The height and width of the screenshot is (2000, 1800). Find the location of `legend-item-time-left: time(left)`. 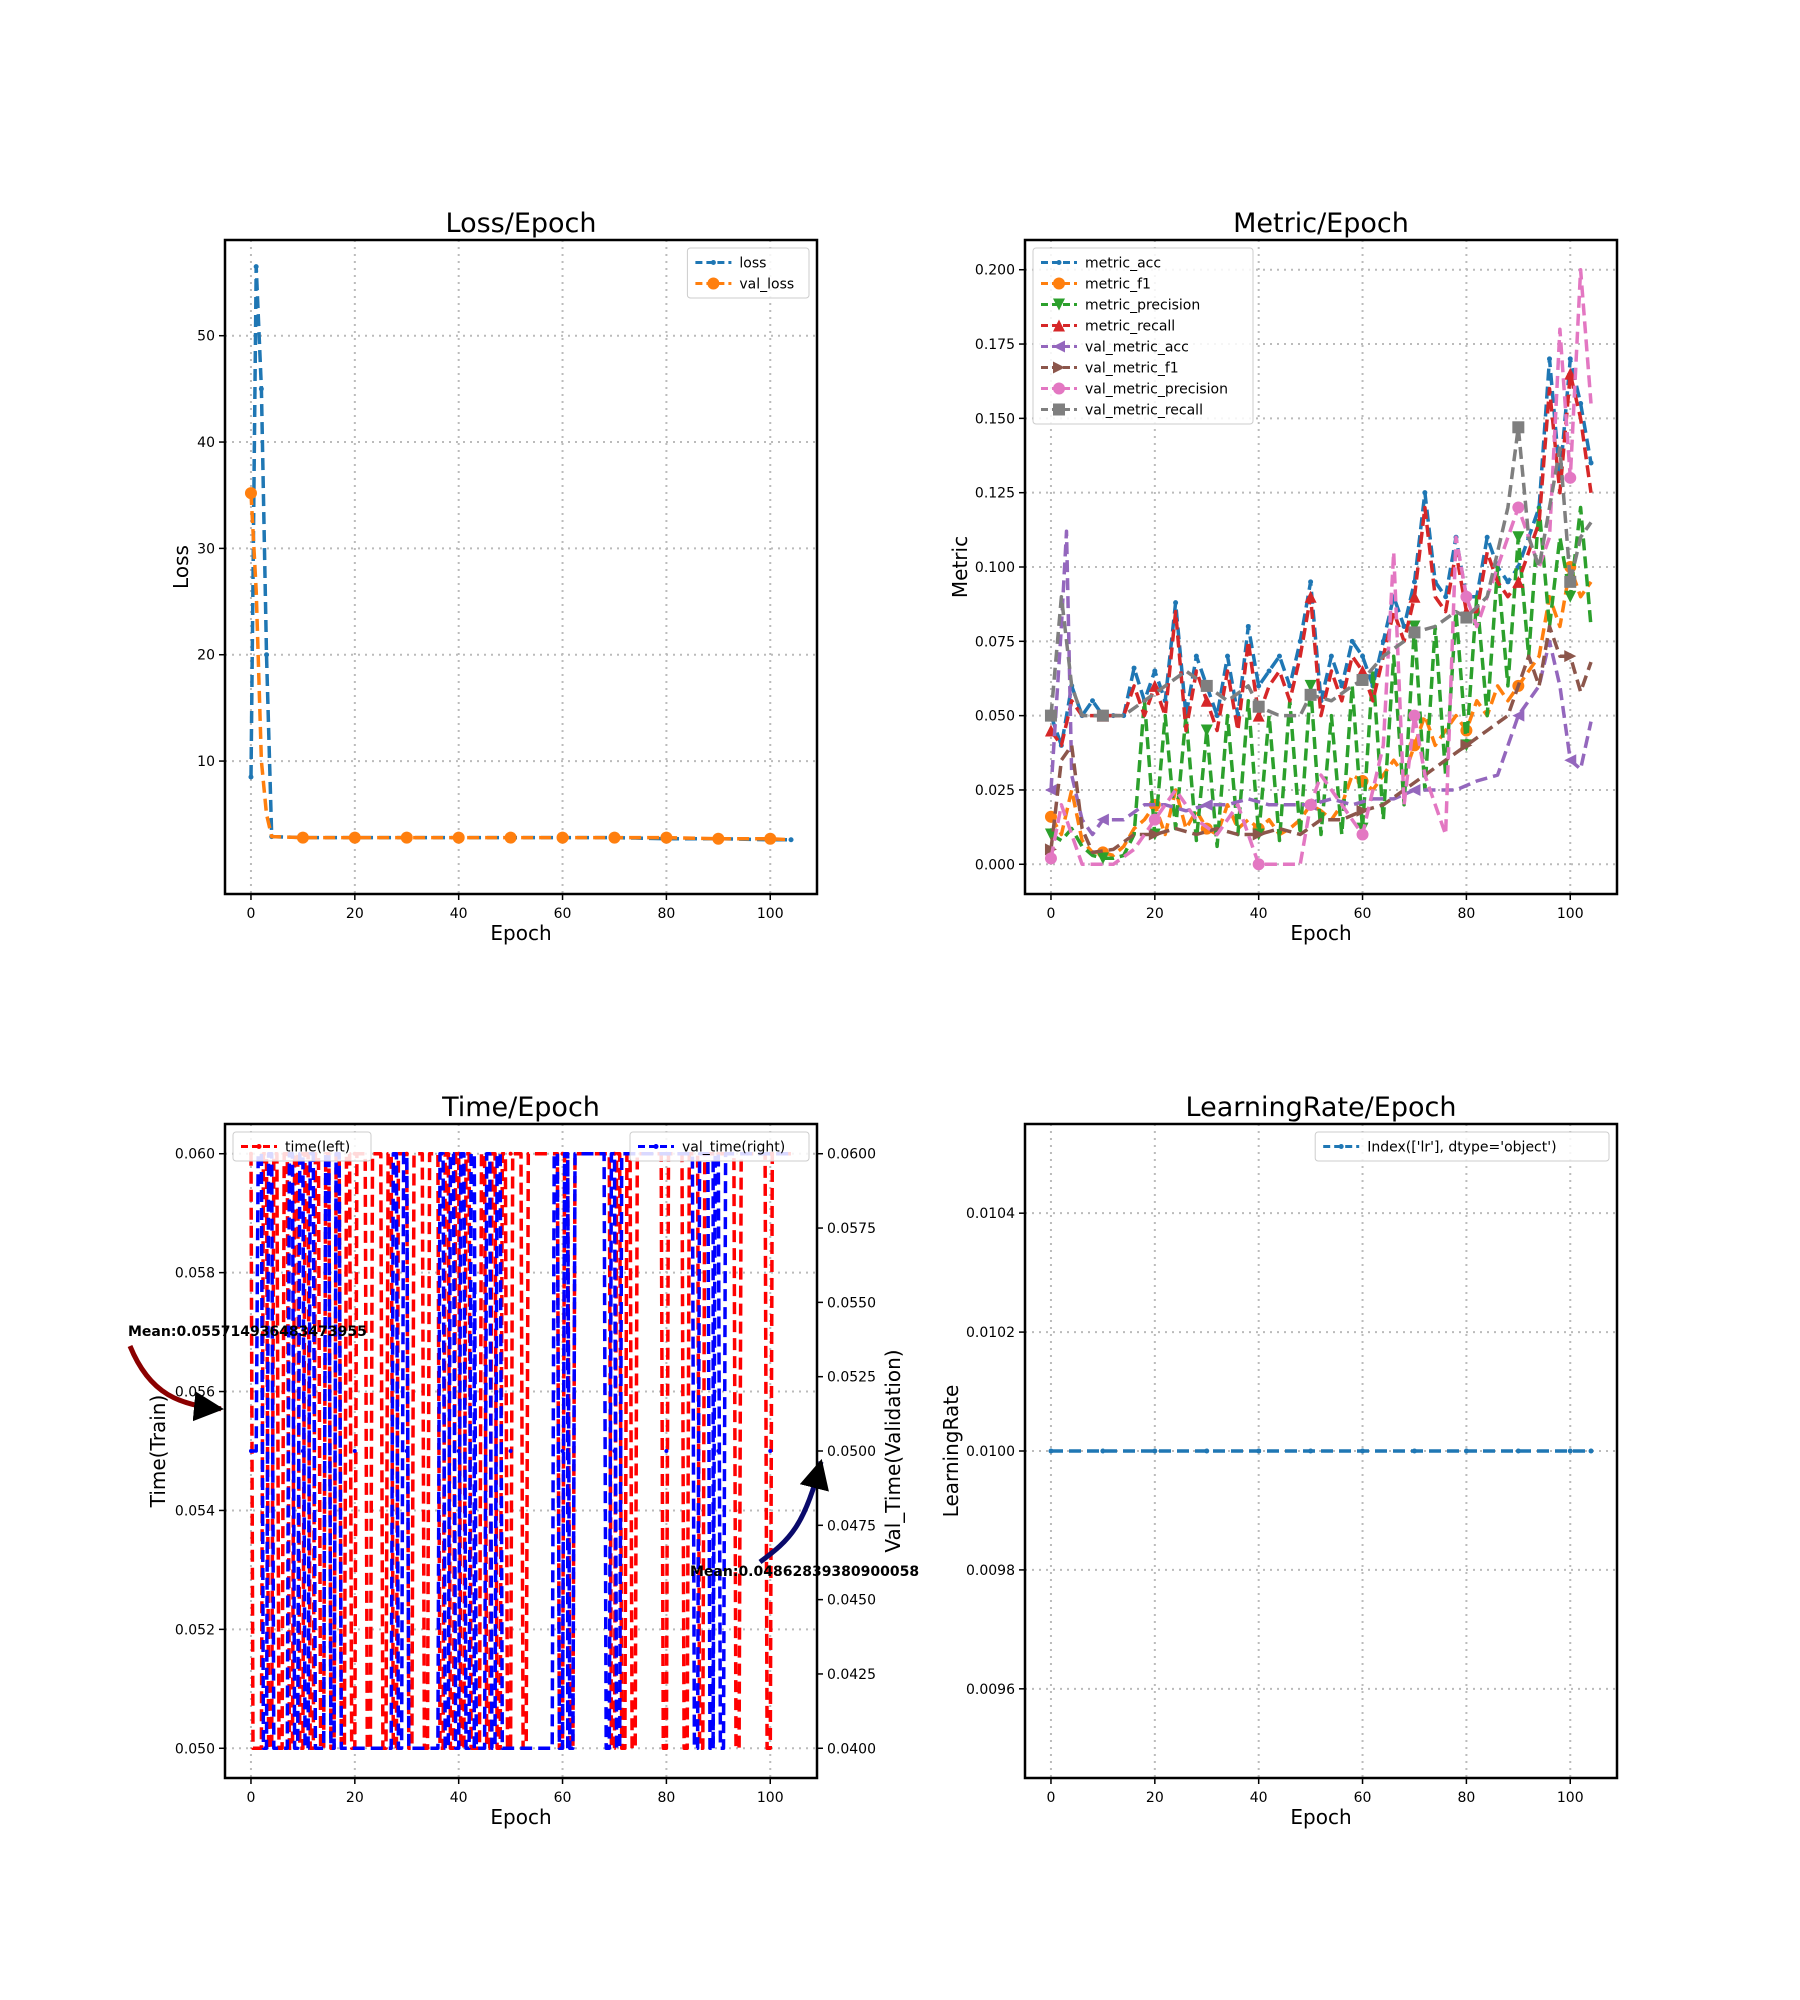

legend-item-time-left: time(left) is located at coordinates (295, 1148).